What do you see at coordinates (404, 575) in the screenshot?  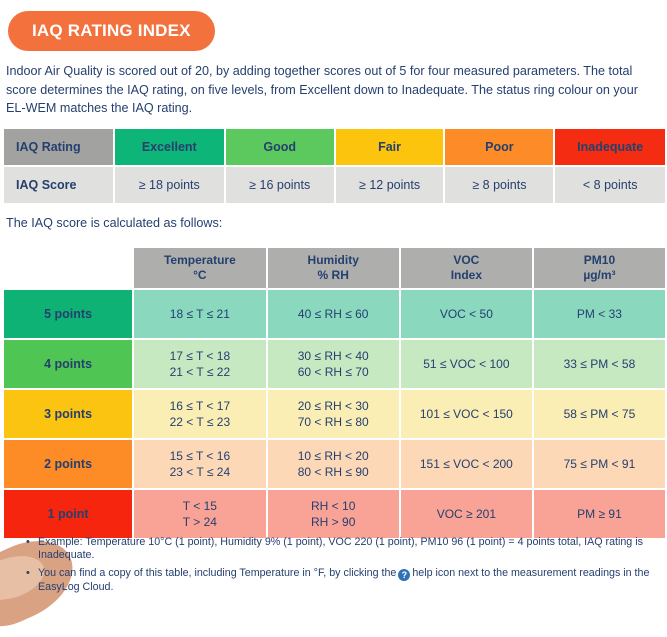 I see `help-icon: ?` at bounding box center [404, 575].